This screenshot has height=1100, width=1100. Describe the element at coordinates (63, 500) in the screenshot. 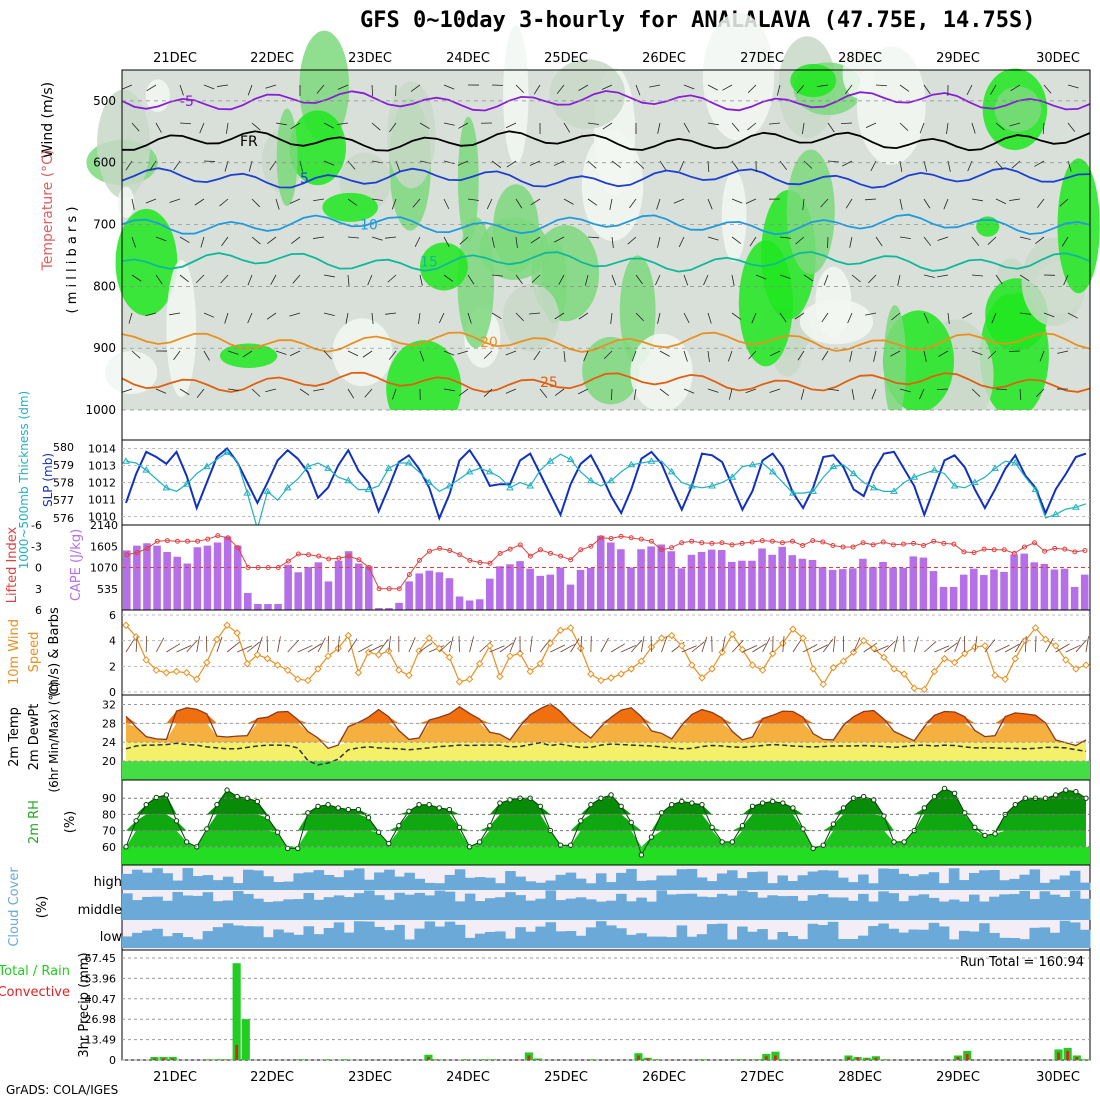

I see `thickness-tick: 577` at that location.